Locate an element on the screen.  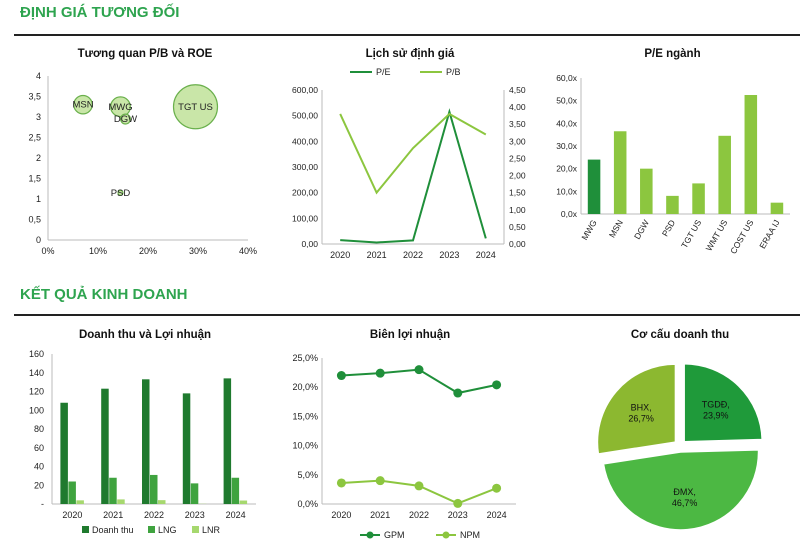
bar-dgw is located at coordinates (646, 191).